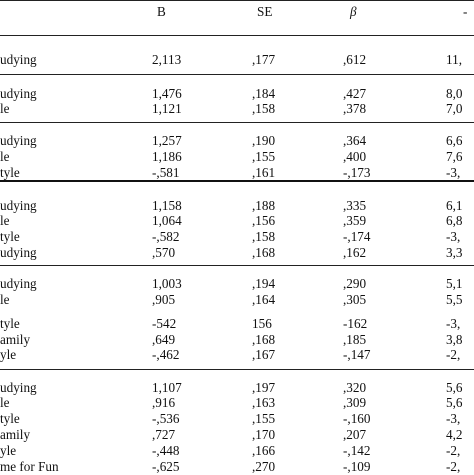  Describe the element at coordinates (164, 252) in the screenshot. I see `b-coefficient-cell: ,570` at that location.